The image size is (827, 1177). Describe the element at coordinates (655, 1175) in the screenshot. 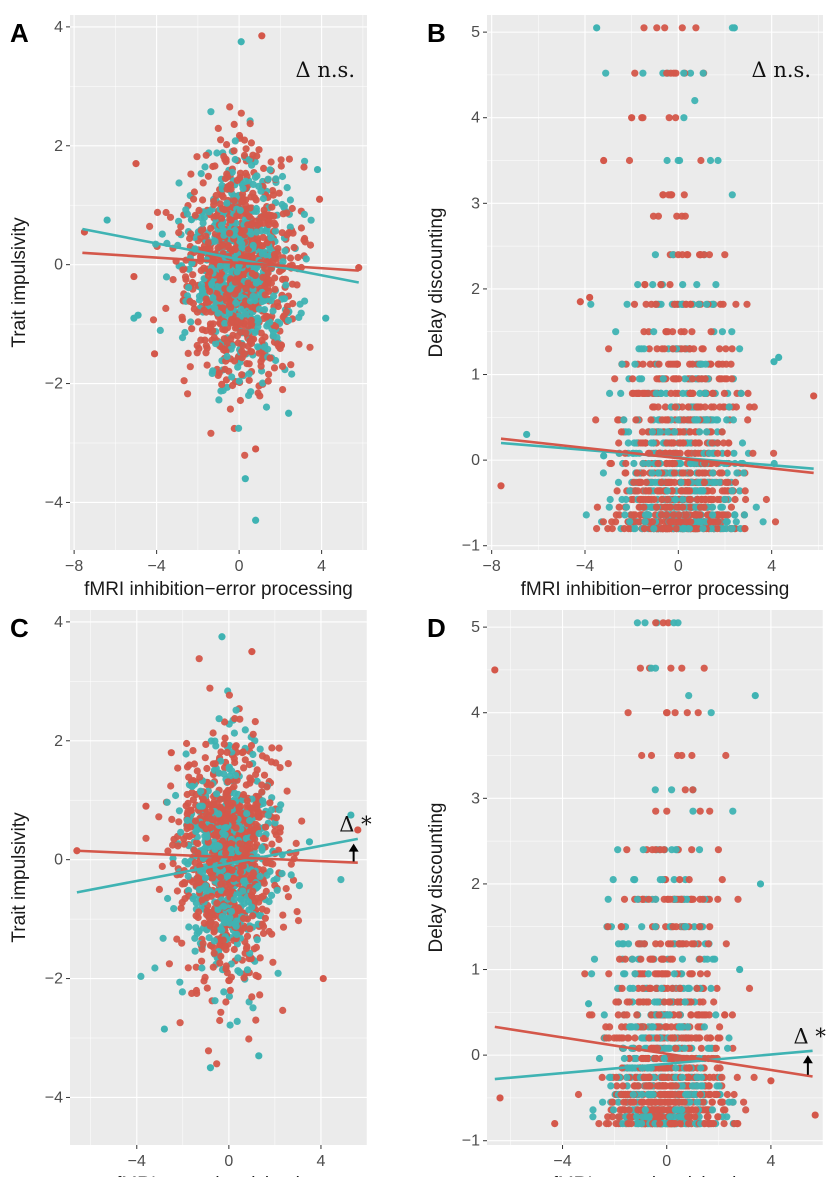

I see `x-axis-title: fMRI reward anticipation` at that location.